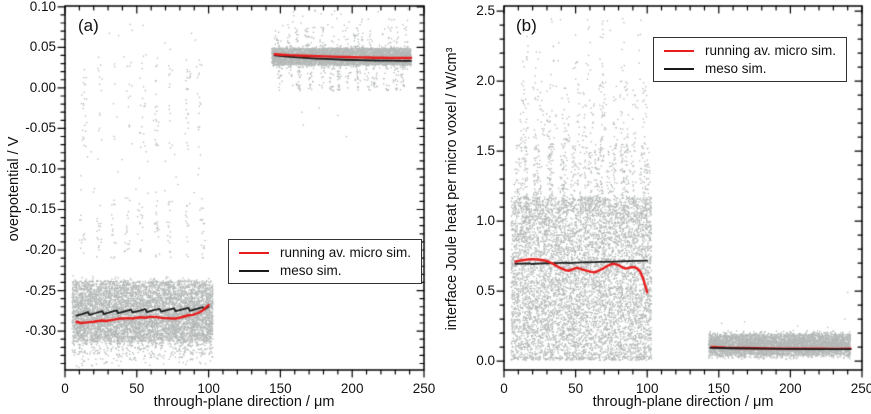 The height and width of the screenshot is (414, 871). Describe the element at coordinates (42, 47) in the screenshot. I see `y-tick-label: 0.05` at that location.